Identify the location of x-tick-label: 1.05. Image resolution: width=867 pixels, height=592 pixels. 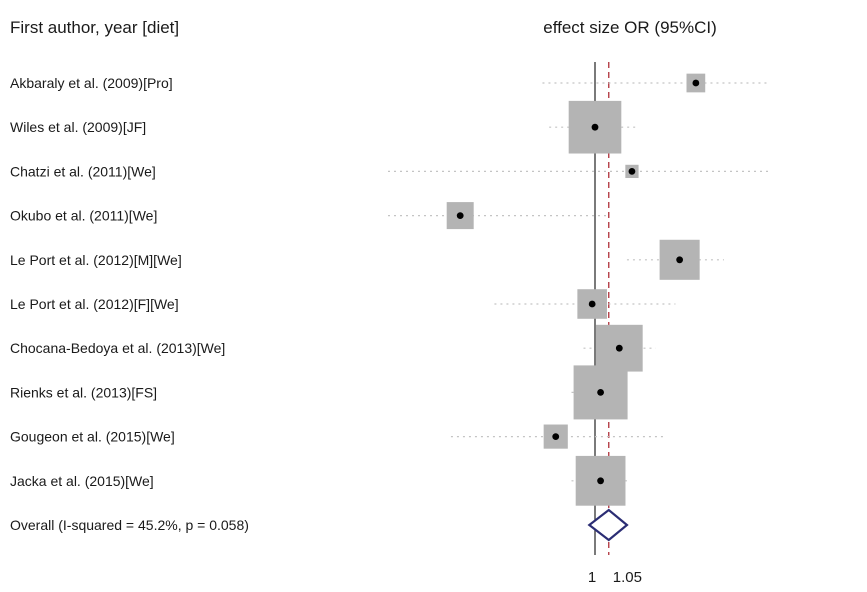
(627, 577).